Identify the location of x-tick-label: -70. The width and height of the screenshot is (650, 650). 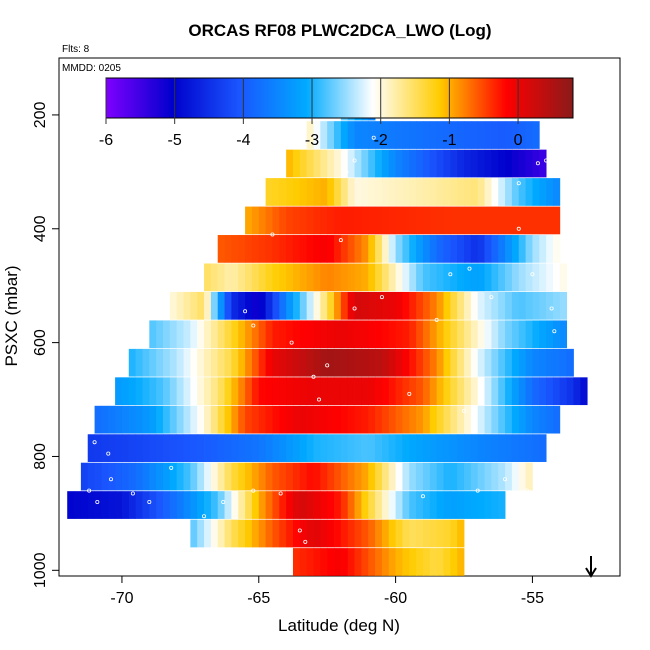
(121, 598).